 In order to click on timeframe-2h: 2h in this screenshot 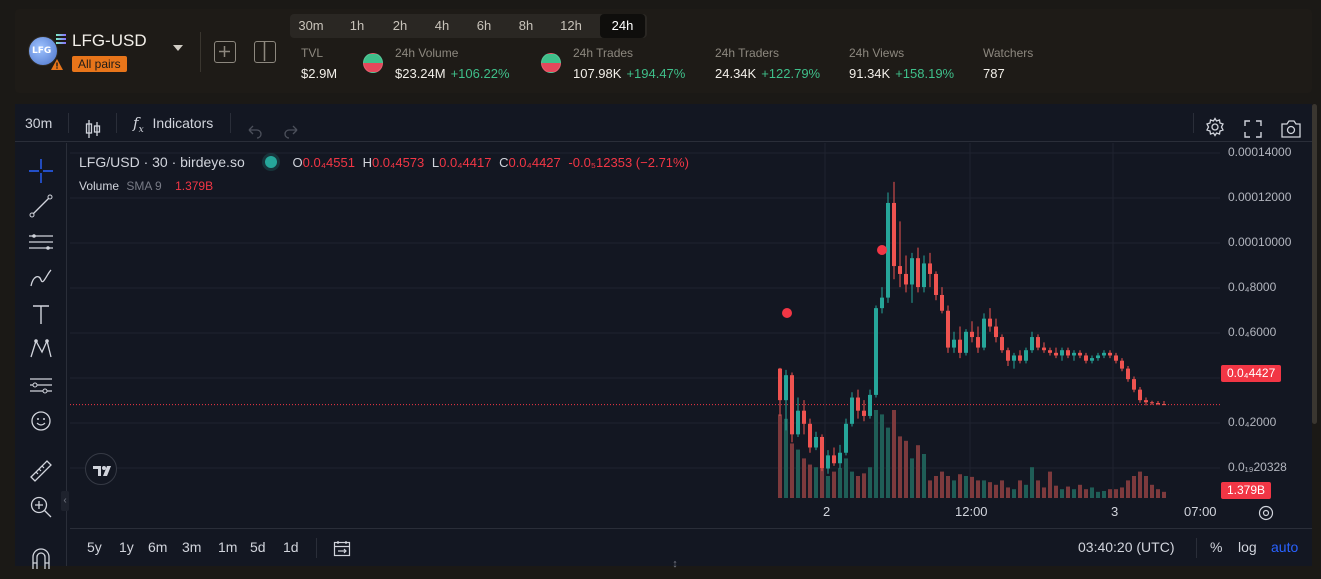, I will do `click(400, 25)`.